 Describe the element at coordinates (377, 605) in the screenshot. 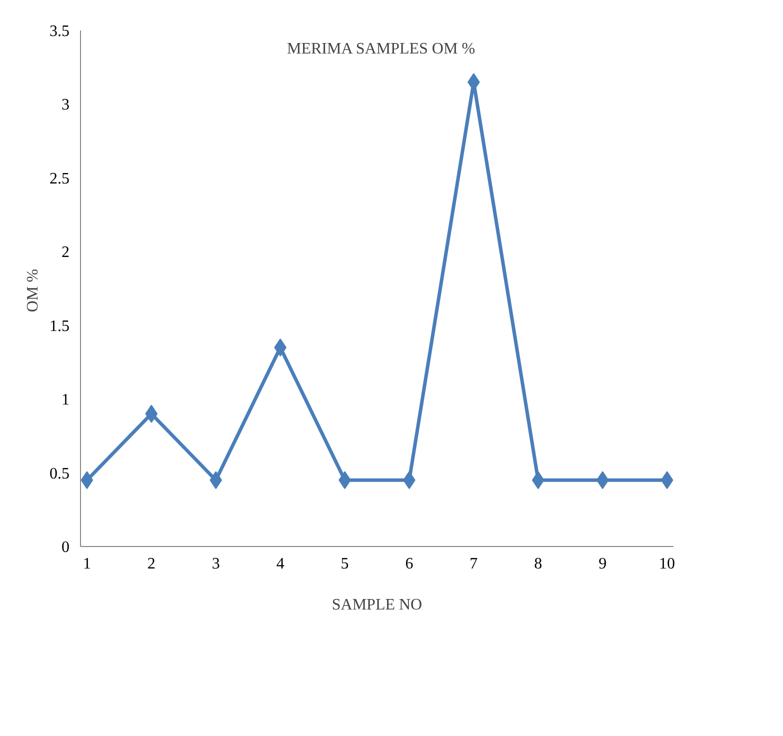

I see `x-axis-title: SAMPLE NO` at that location.